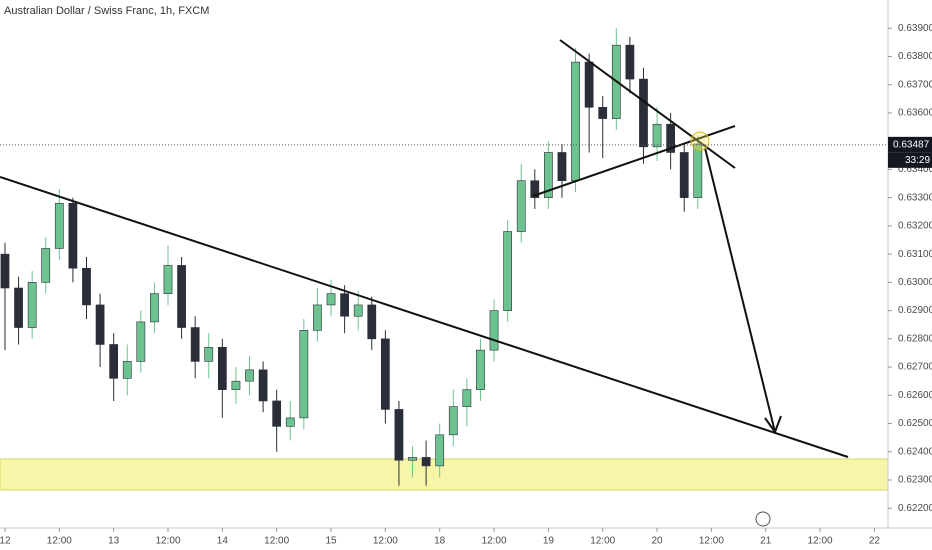 This screenshot has width=932, height=550. Describe the element at coordinates (915, 338) in the screenshot. I see `y-tick-label: 0.62800` at that location.